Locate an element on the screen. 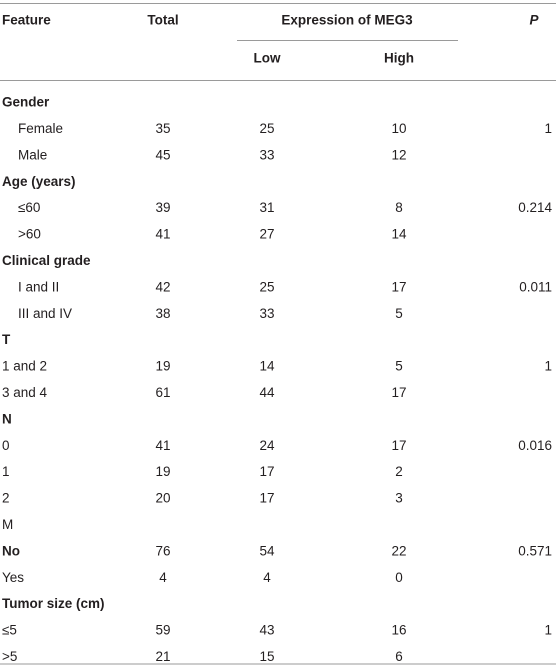 This screenshot has height=665, width=556. header-low: Low is located at coordinates (267, 58).